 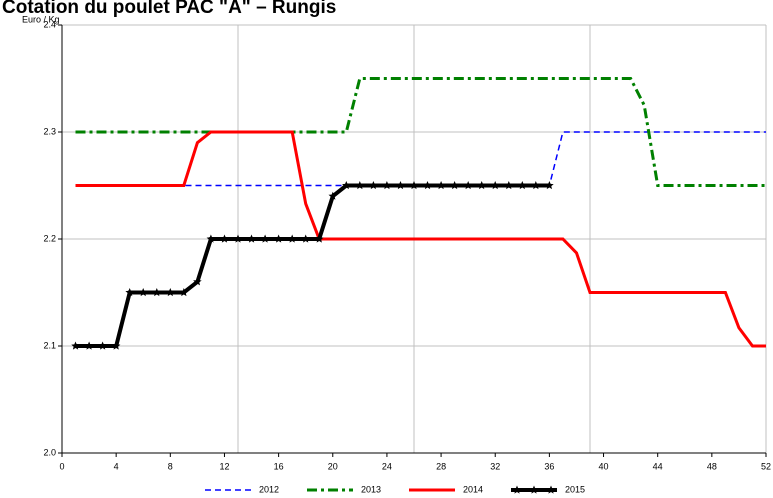 What do you see at coordinates (269, 489) in the screenshot?
I see `legend-label: 2012` at bounding box center [269, 489].